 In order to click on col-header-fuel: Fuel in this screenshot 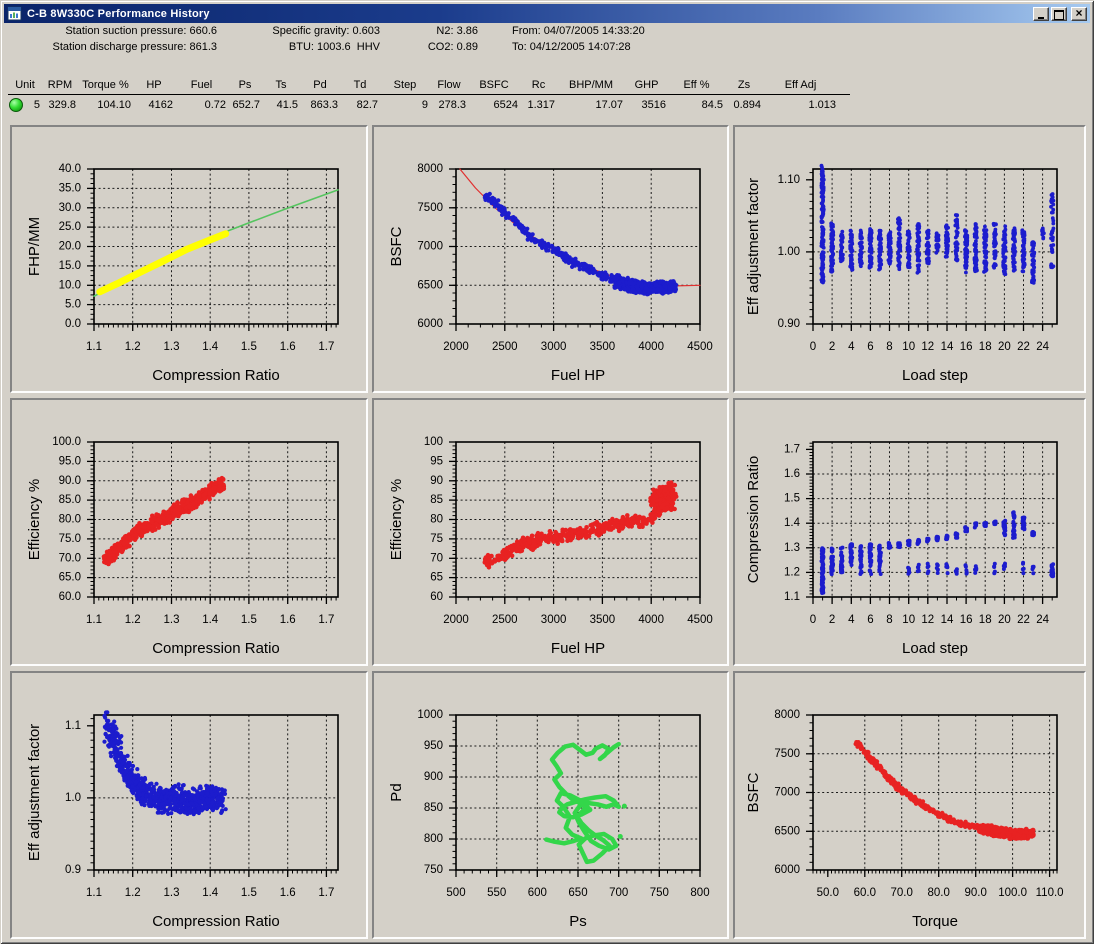, I will do `click(201, 85)`.